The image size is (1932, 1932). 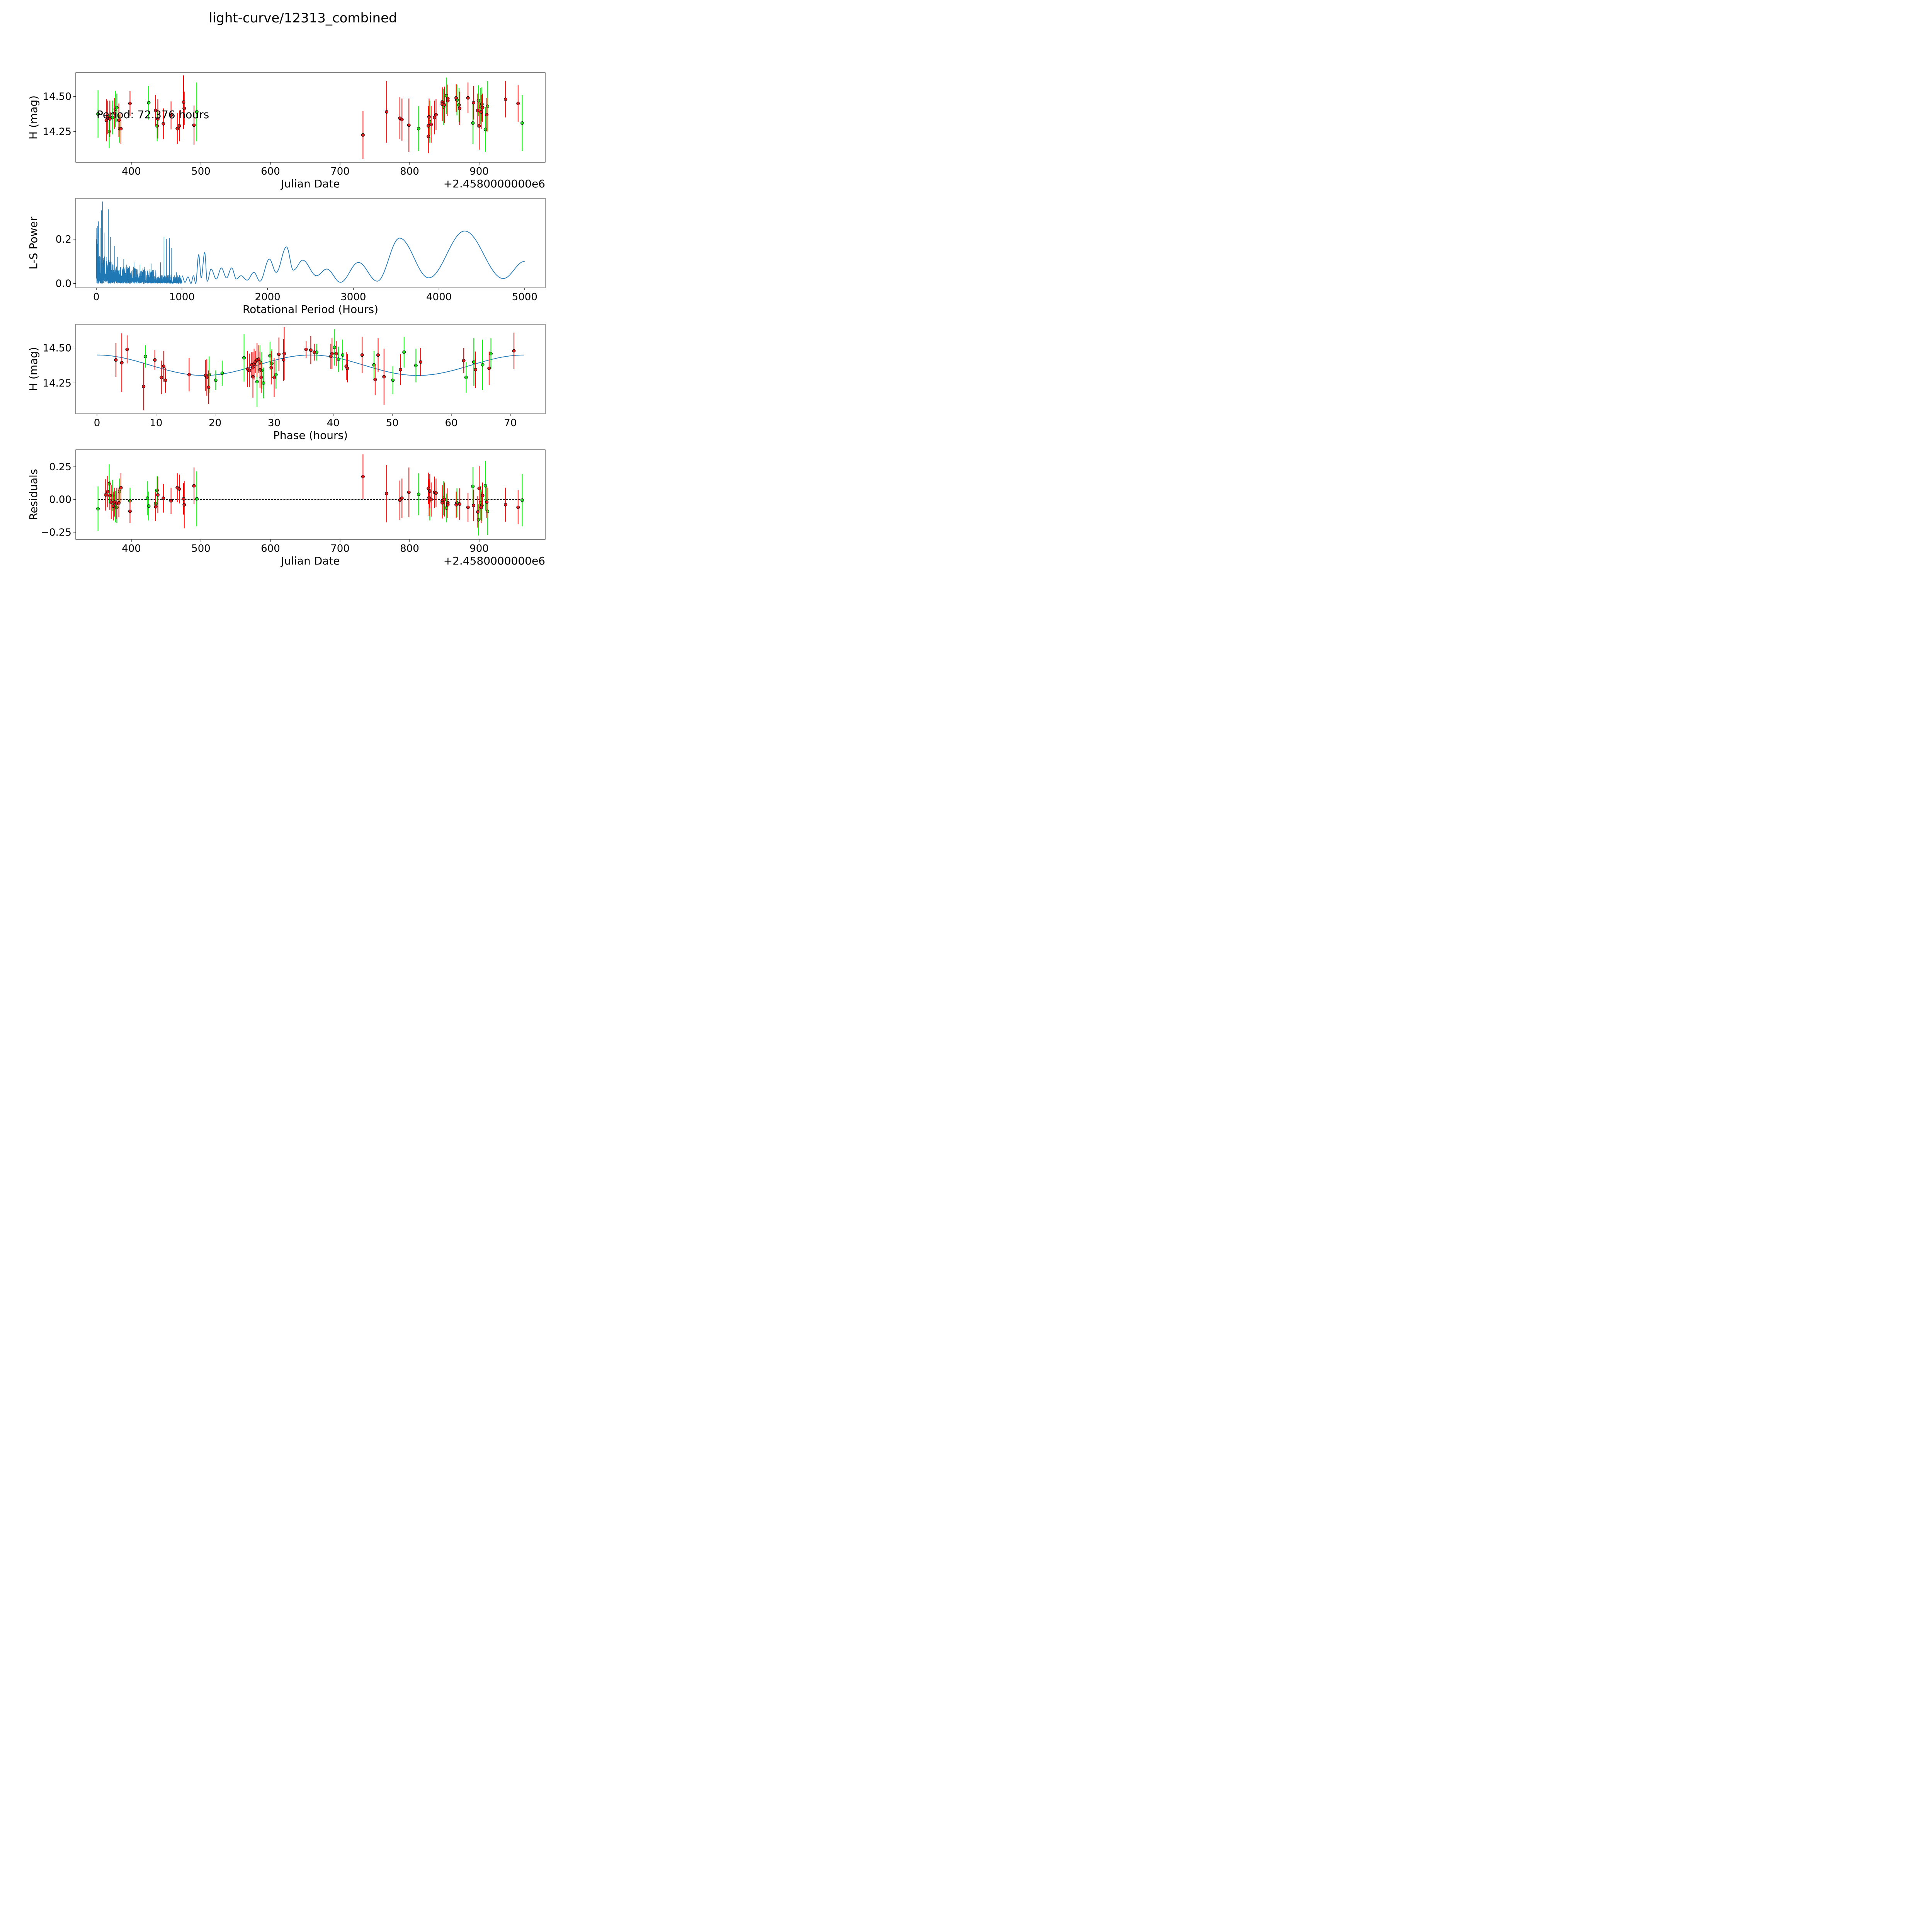 What do you see at coordinates (57, 349) in the screenshot?
I see `y-tick-label: 14.50` at bounding box center [57, 349].